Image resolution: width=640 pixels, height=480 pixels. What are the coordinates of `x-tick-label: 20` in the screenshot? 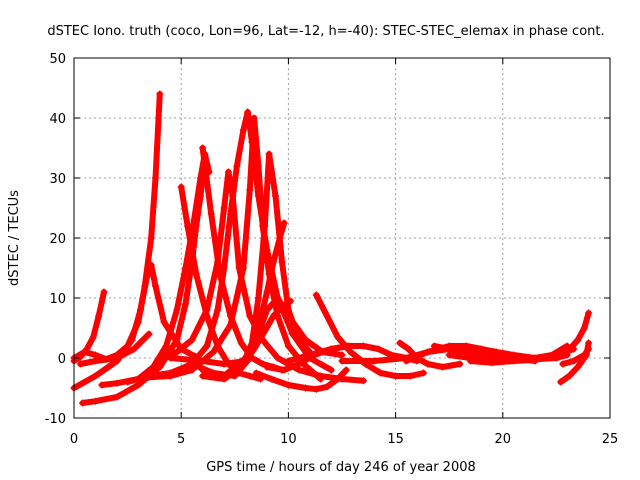 It's located at (503, 439).